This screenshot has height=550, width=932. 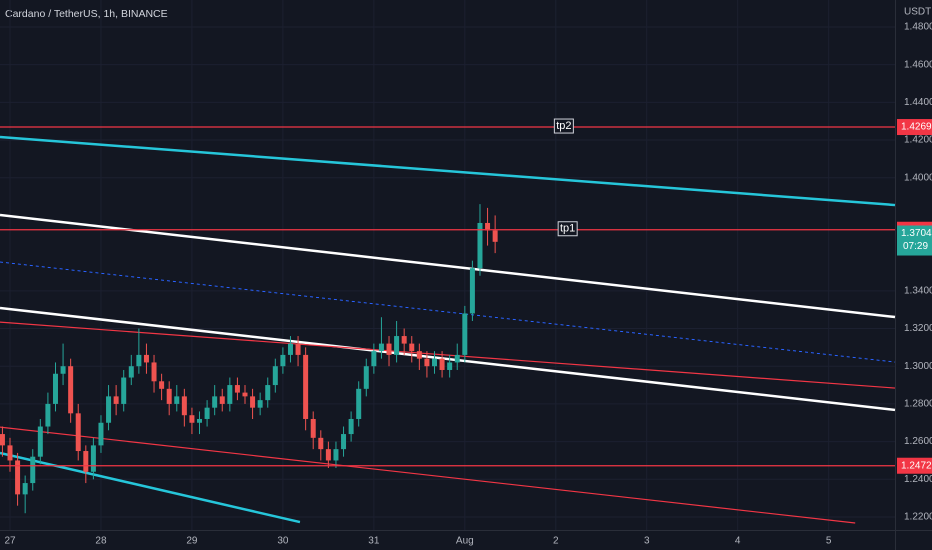 I want to click on x-tick-label: 27, so click(x=10, y=541).